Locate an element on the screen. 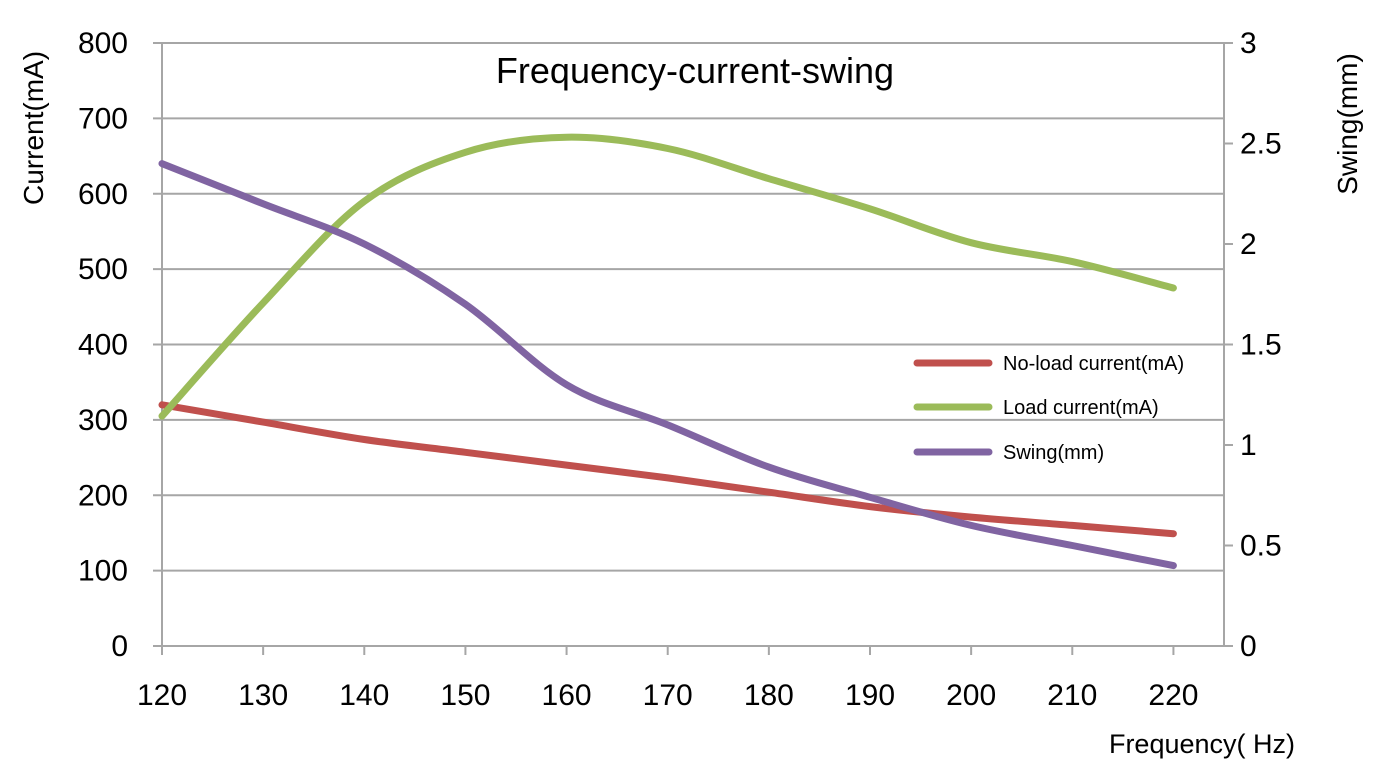  legend-label: Load current(mA) is located at coordinates (1081, 408).